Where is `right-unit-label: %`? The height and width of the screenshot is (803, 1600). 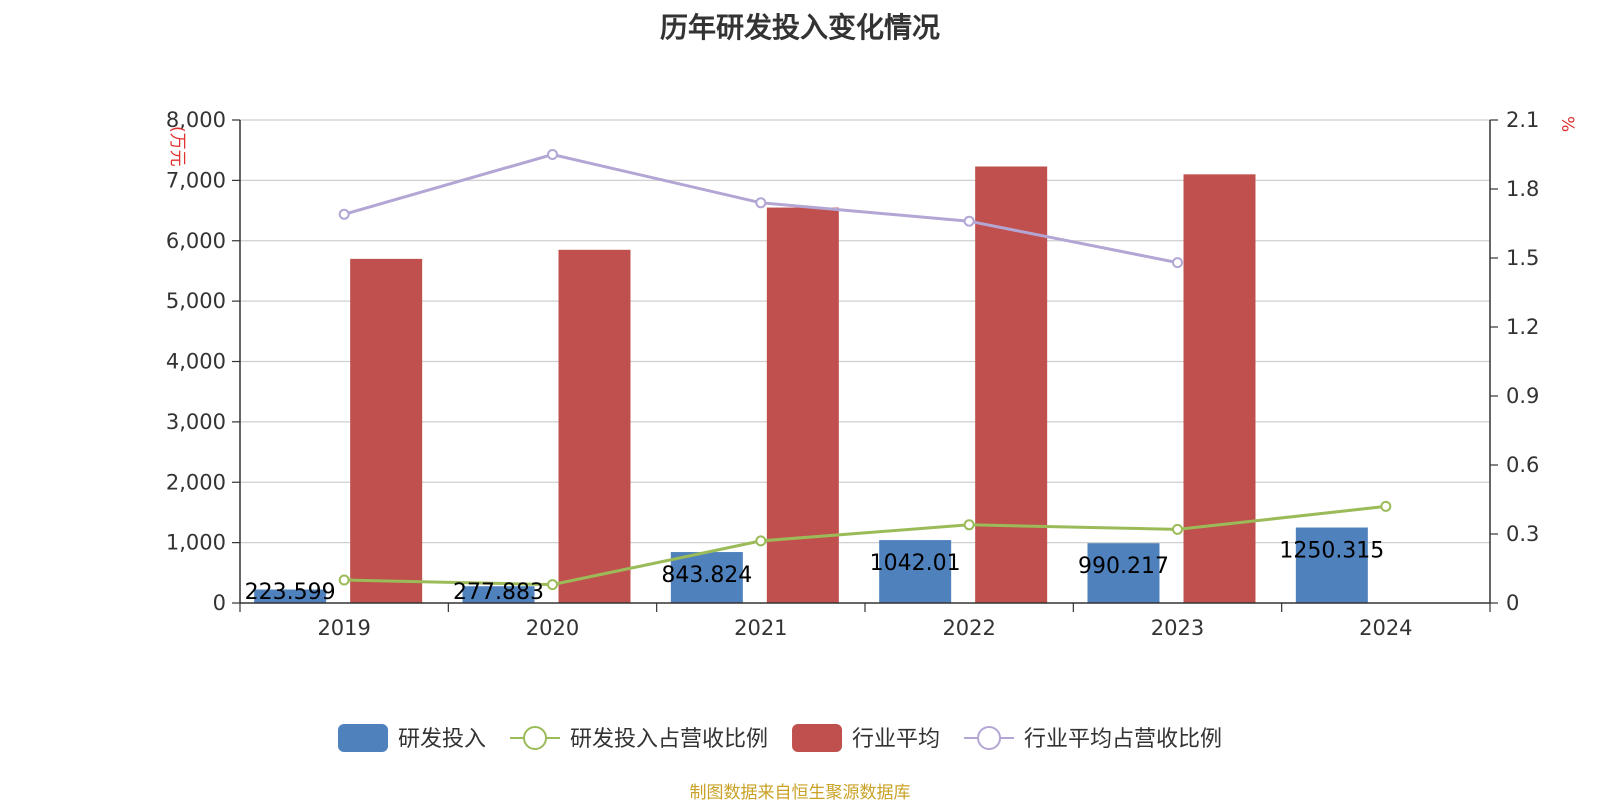 right-unit-label: % is located at coordinates (1567, 124).